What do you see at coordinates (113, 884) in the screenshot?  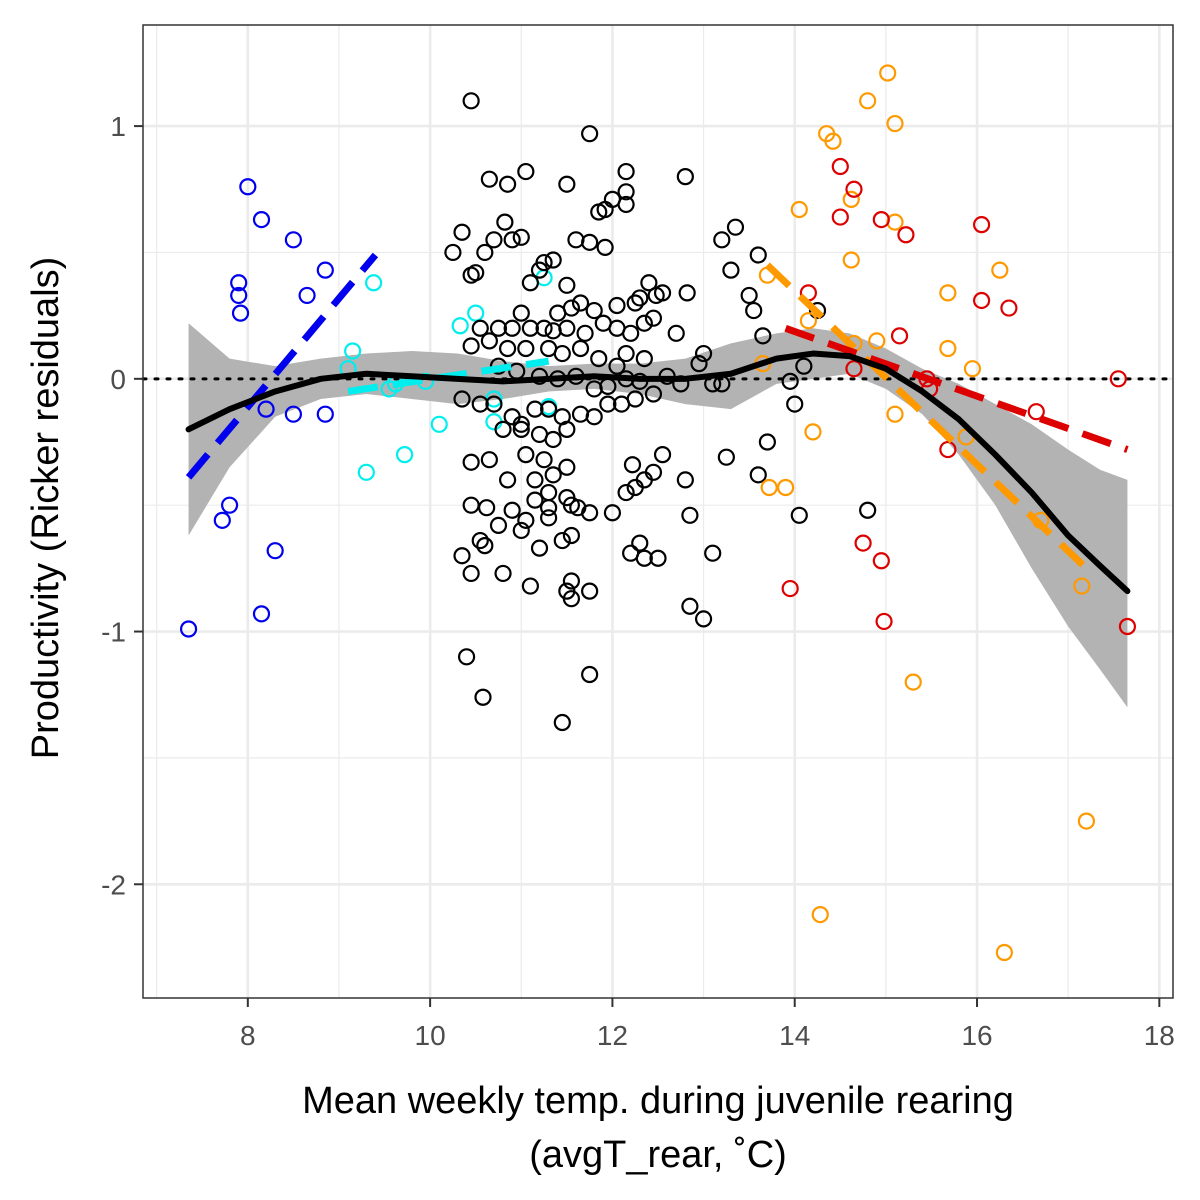 I see `y-tick-label: -2` at bounding box center [113, 884].